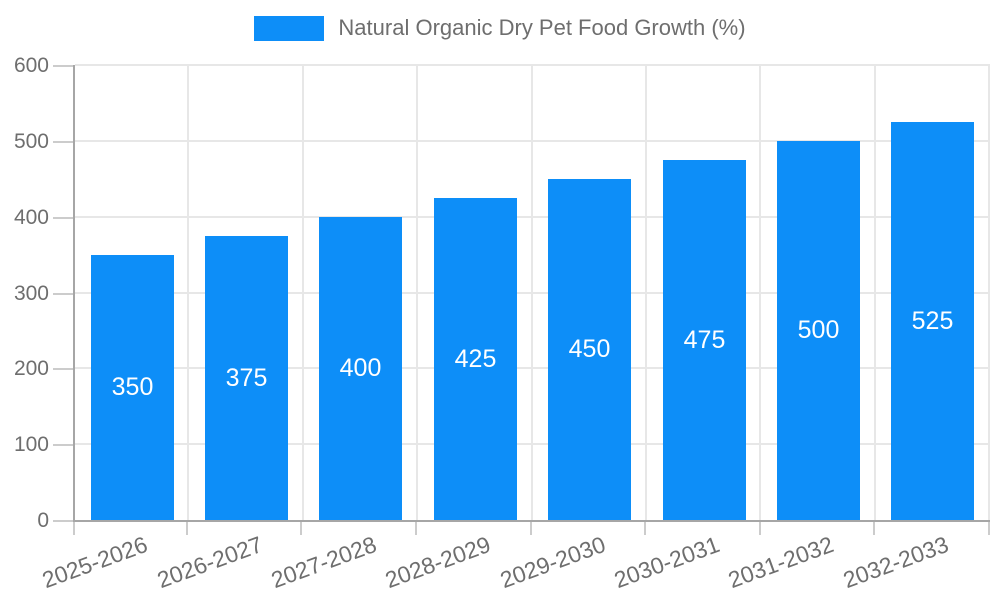  I want to click on legend: Natural Organic Dry Pet Food Growth (%), so click(500, 28).